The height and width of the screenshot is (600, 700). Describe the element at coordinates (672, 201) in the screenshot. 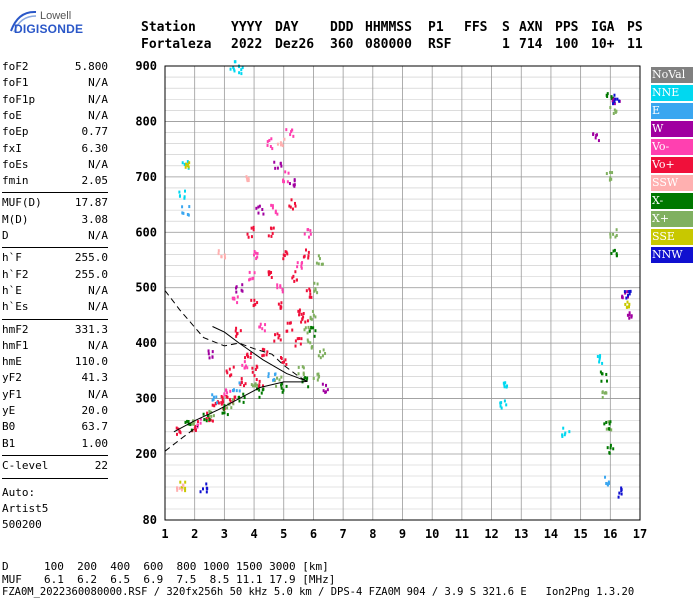

I see `legend-item: X-` at that location.